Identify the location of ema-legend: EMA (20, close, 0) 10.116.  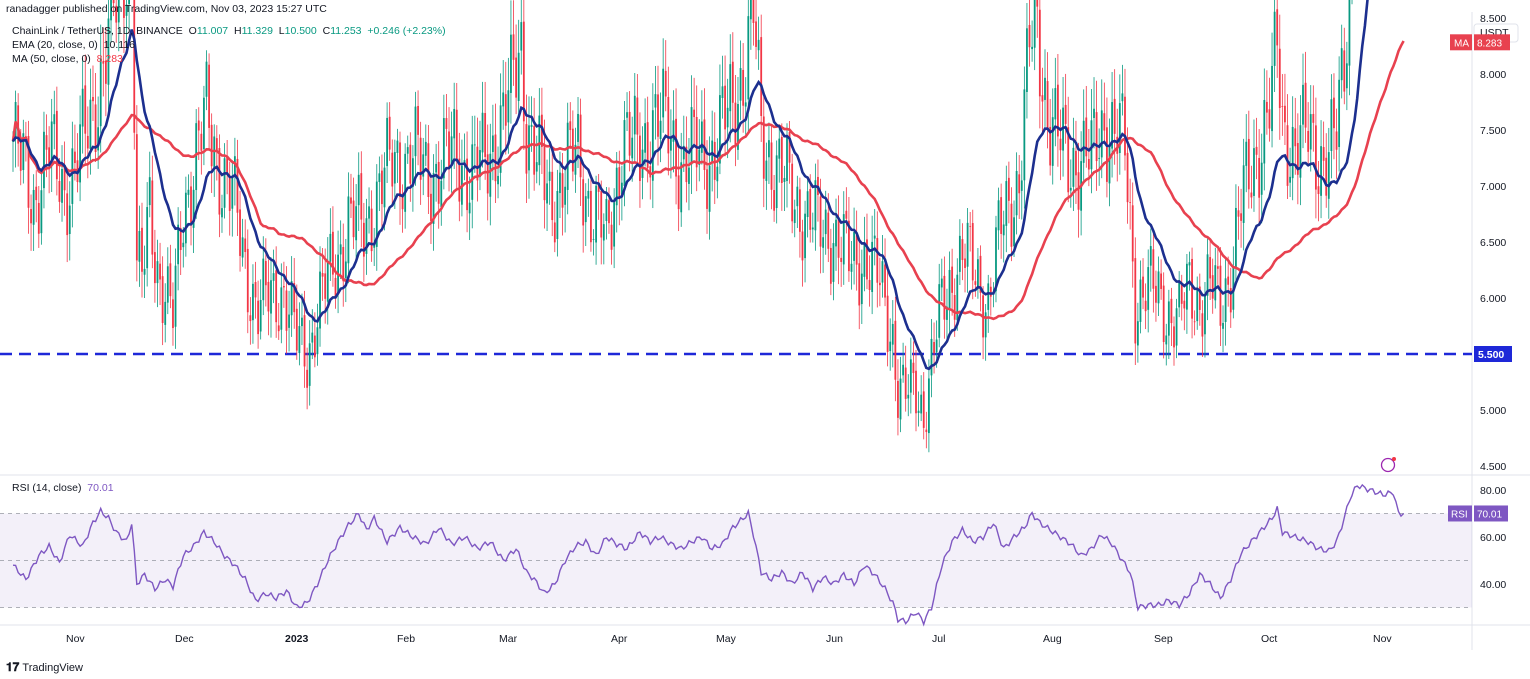
(73, 45).